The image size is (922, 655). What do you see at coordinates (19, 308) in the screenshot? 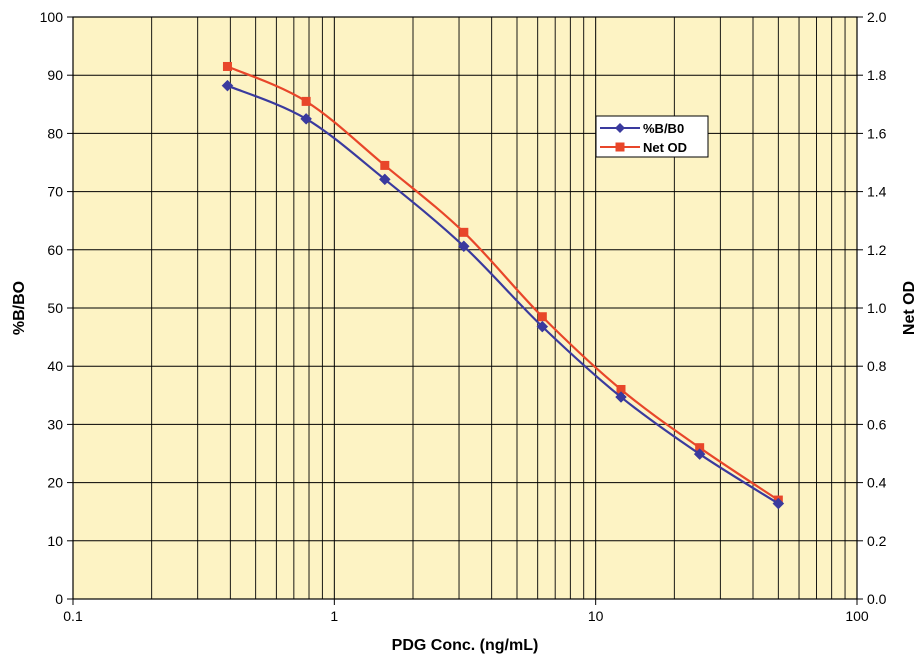
I see `y-axis-title: %B/BO` at bounding box center [19, 308].